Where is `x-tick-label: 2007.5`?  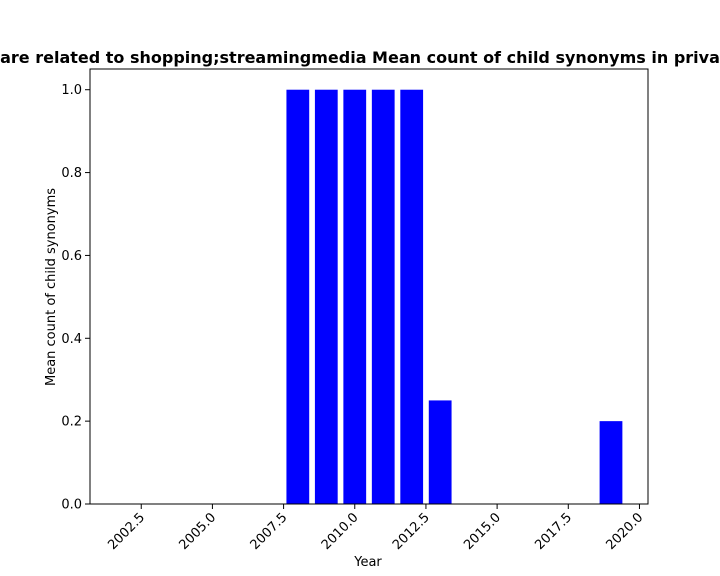
x-tick-label: 2007.5 is located at coordinates (269, 531).